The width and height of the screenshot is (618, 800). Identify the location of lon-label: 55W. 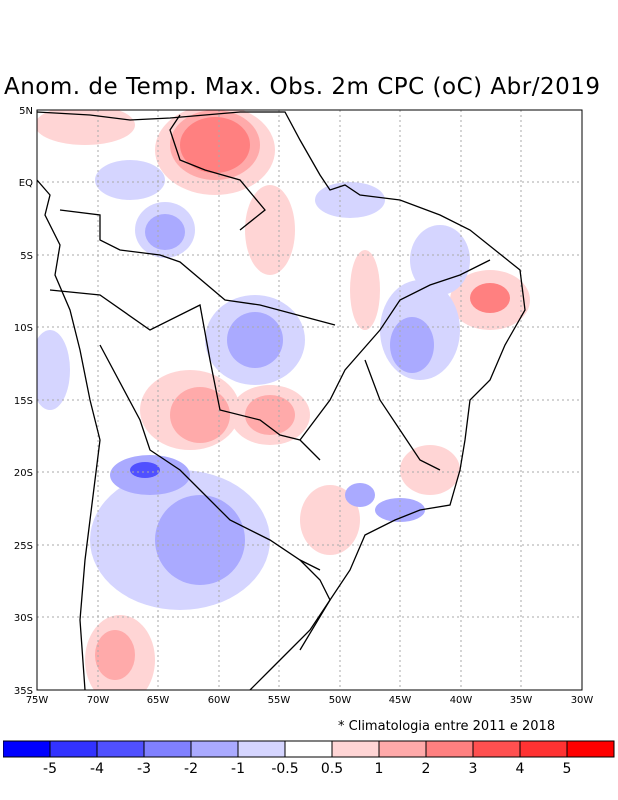
(279, 700).